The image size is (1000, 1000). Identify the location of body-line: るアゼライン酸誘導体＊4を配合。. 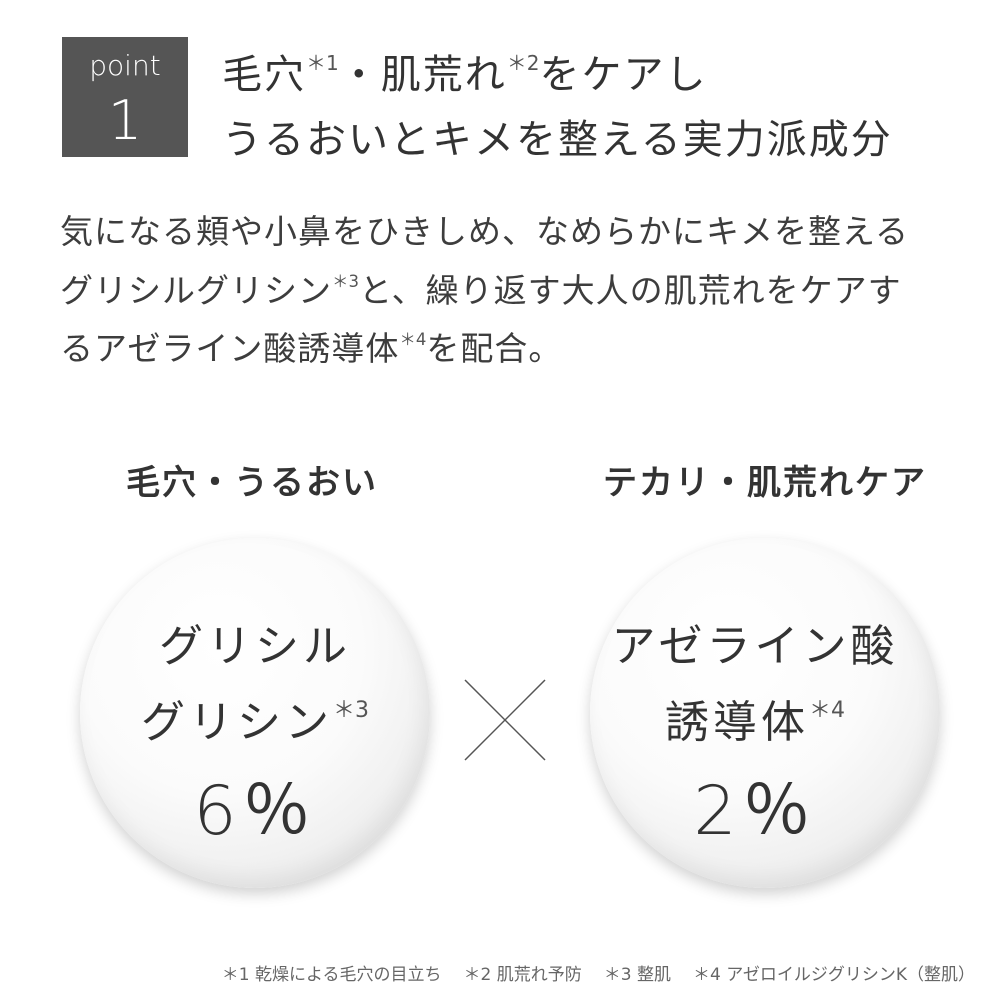
(311, 346).